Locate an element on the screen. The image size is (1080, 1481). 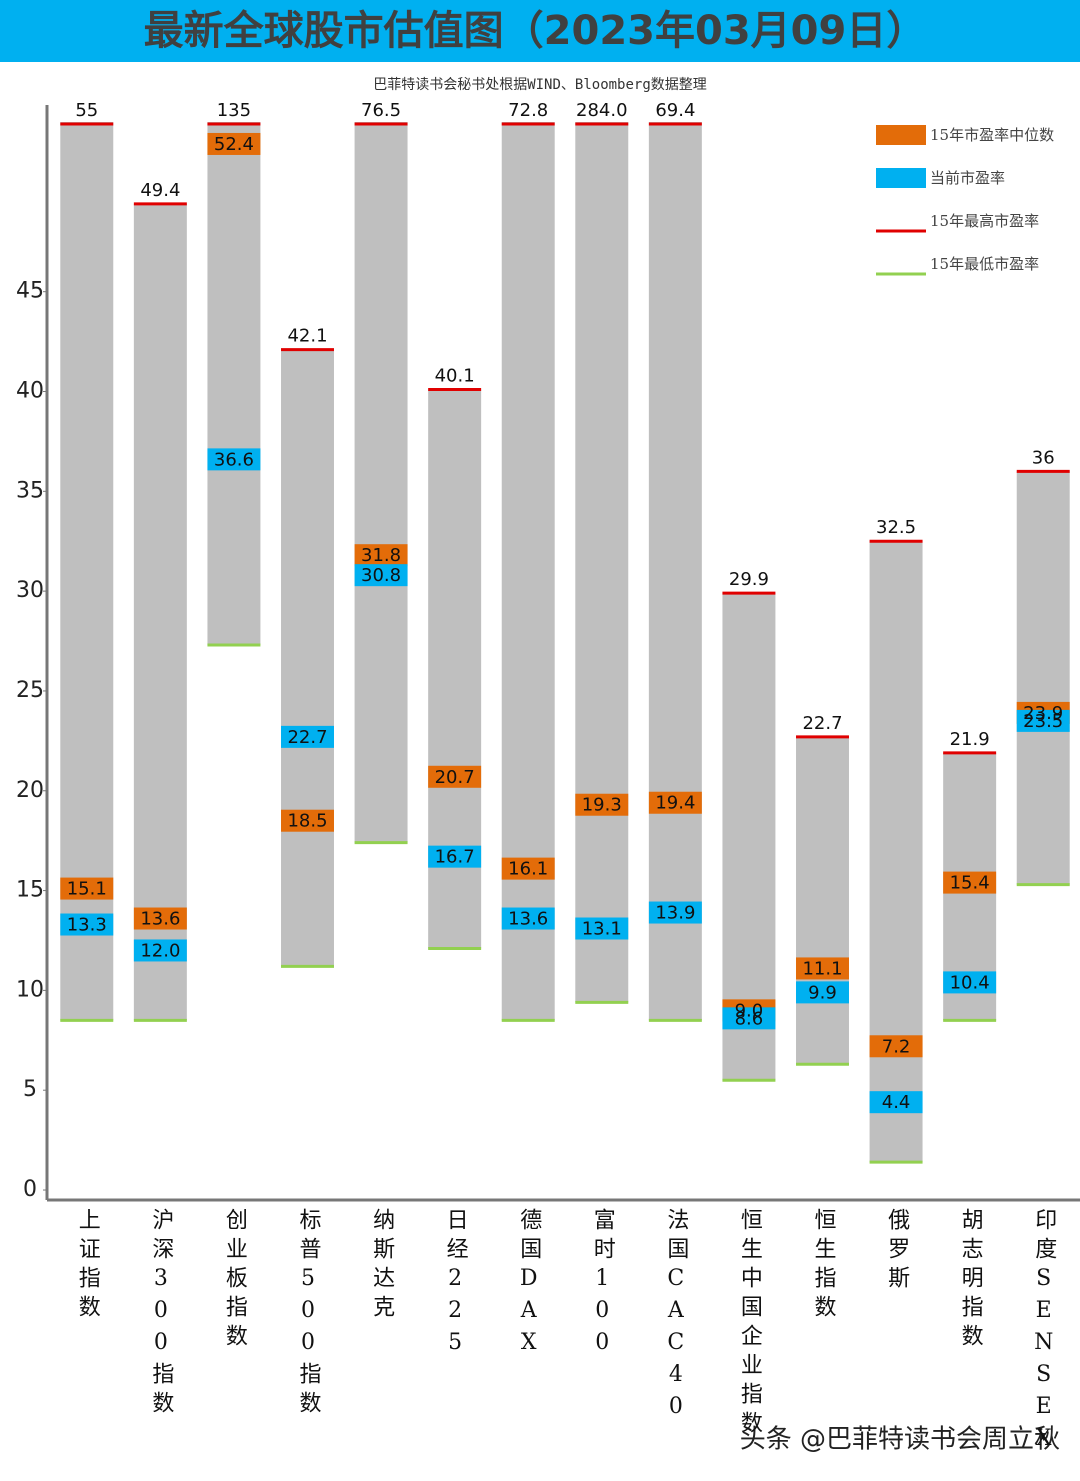
current-label: 12.0 is located at coordinates (160, 950).